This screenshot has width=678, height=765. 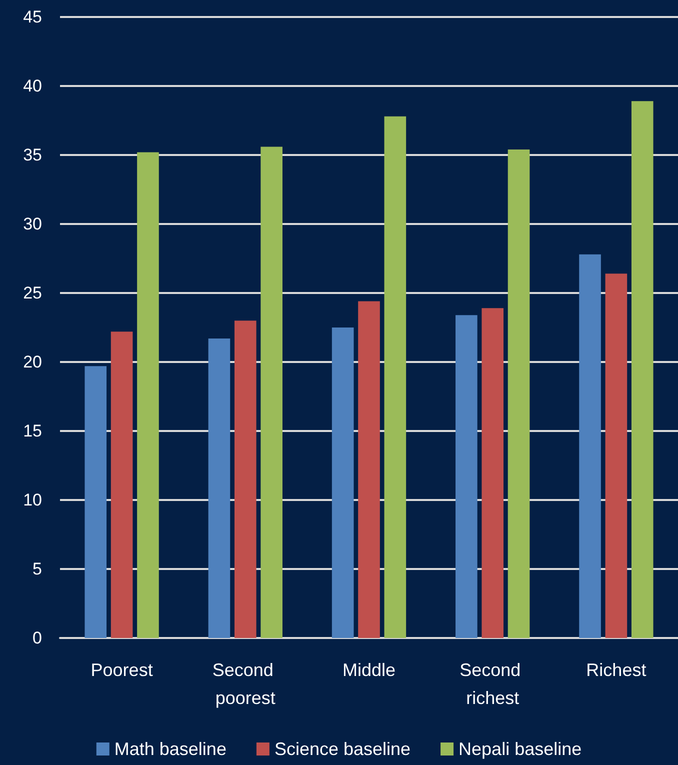 What do you see at coordinates (32, 86) in the screenshot?
I see `y-tick-label: 40` at bounding box center [32, 86].